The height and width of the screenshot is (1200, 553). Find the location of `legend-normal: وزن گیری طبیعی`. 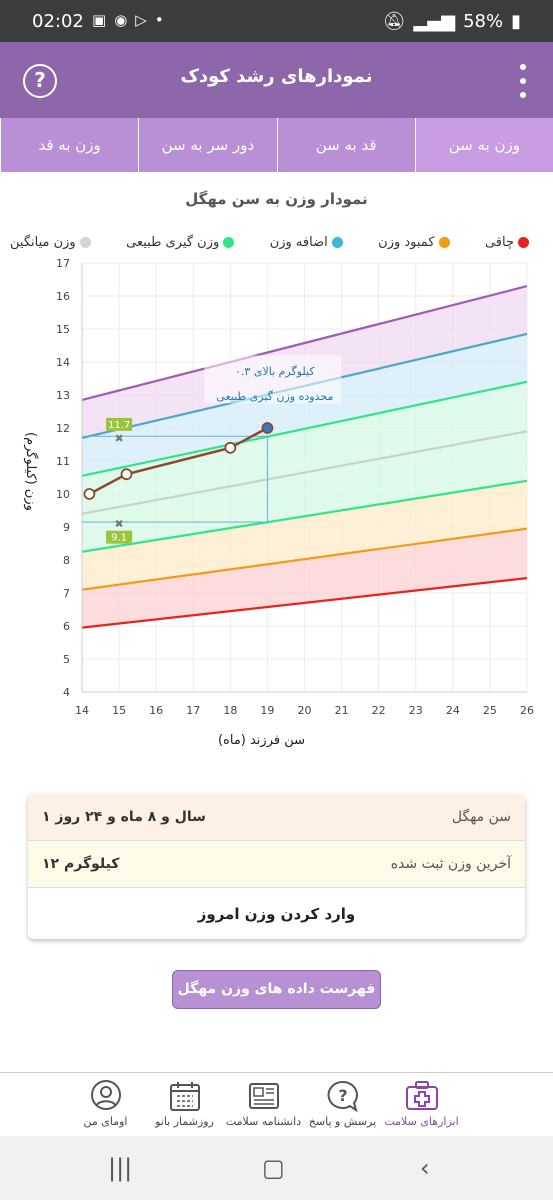

legend-normal: وزن گیری طبیعی is located at coordinates (180, 242).